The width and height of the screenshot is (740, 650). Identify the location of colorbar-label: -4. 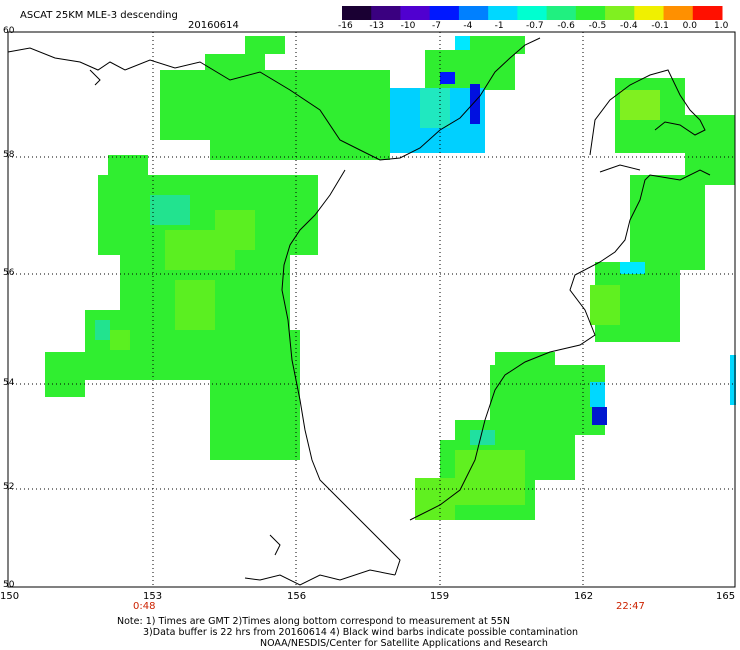
(468, 26).